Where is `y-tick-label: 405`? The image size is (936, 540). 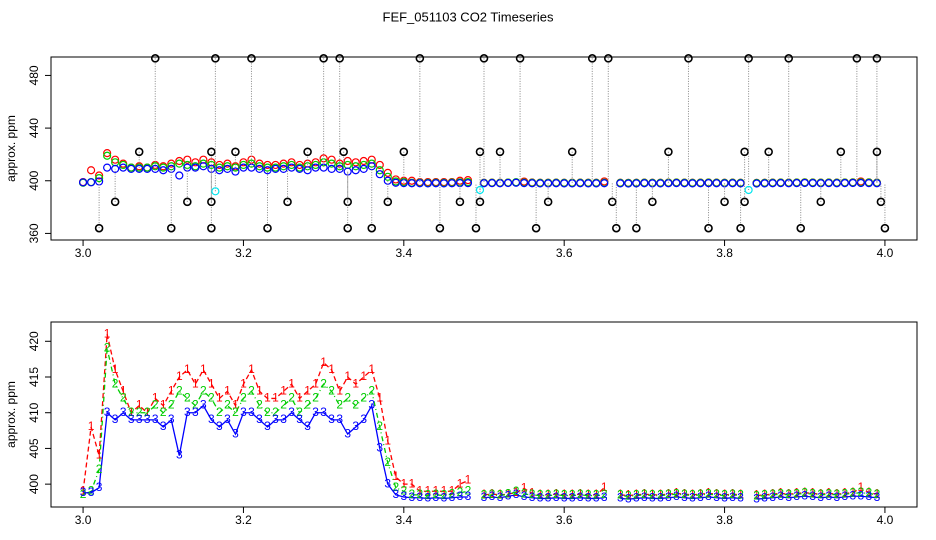
y-tick-label: 405 is located at coordinates (34, 448).